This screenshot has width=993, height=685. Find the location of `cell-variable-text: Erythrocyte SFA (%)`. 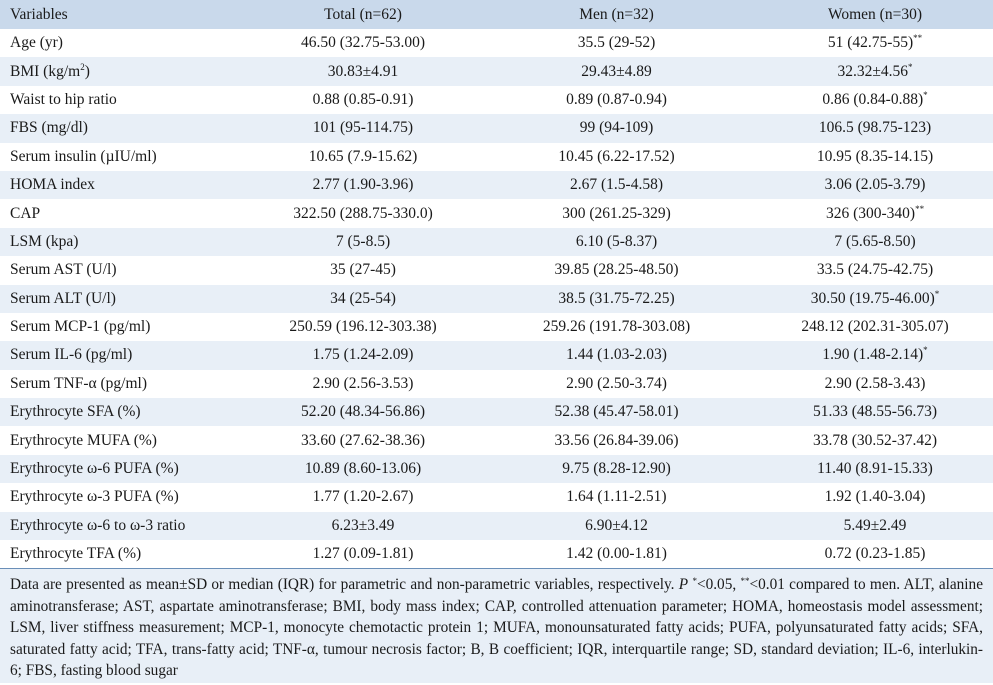

cell-variable-text: Erythrocyte SFA (%) is located at coordinates (75, 412).